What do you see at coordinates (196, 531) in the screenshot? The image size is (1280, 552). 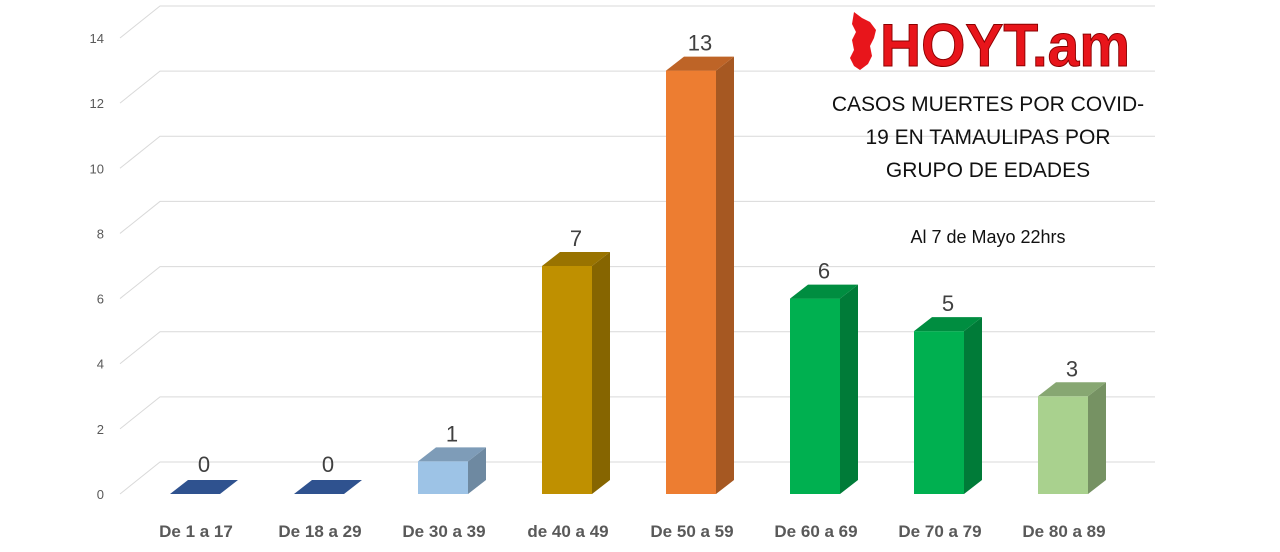 I see `x-category-label: De 1 a 17` at bounding box center [196, 531].